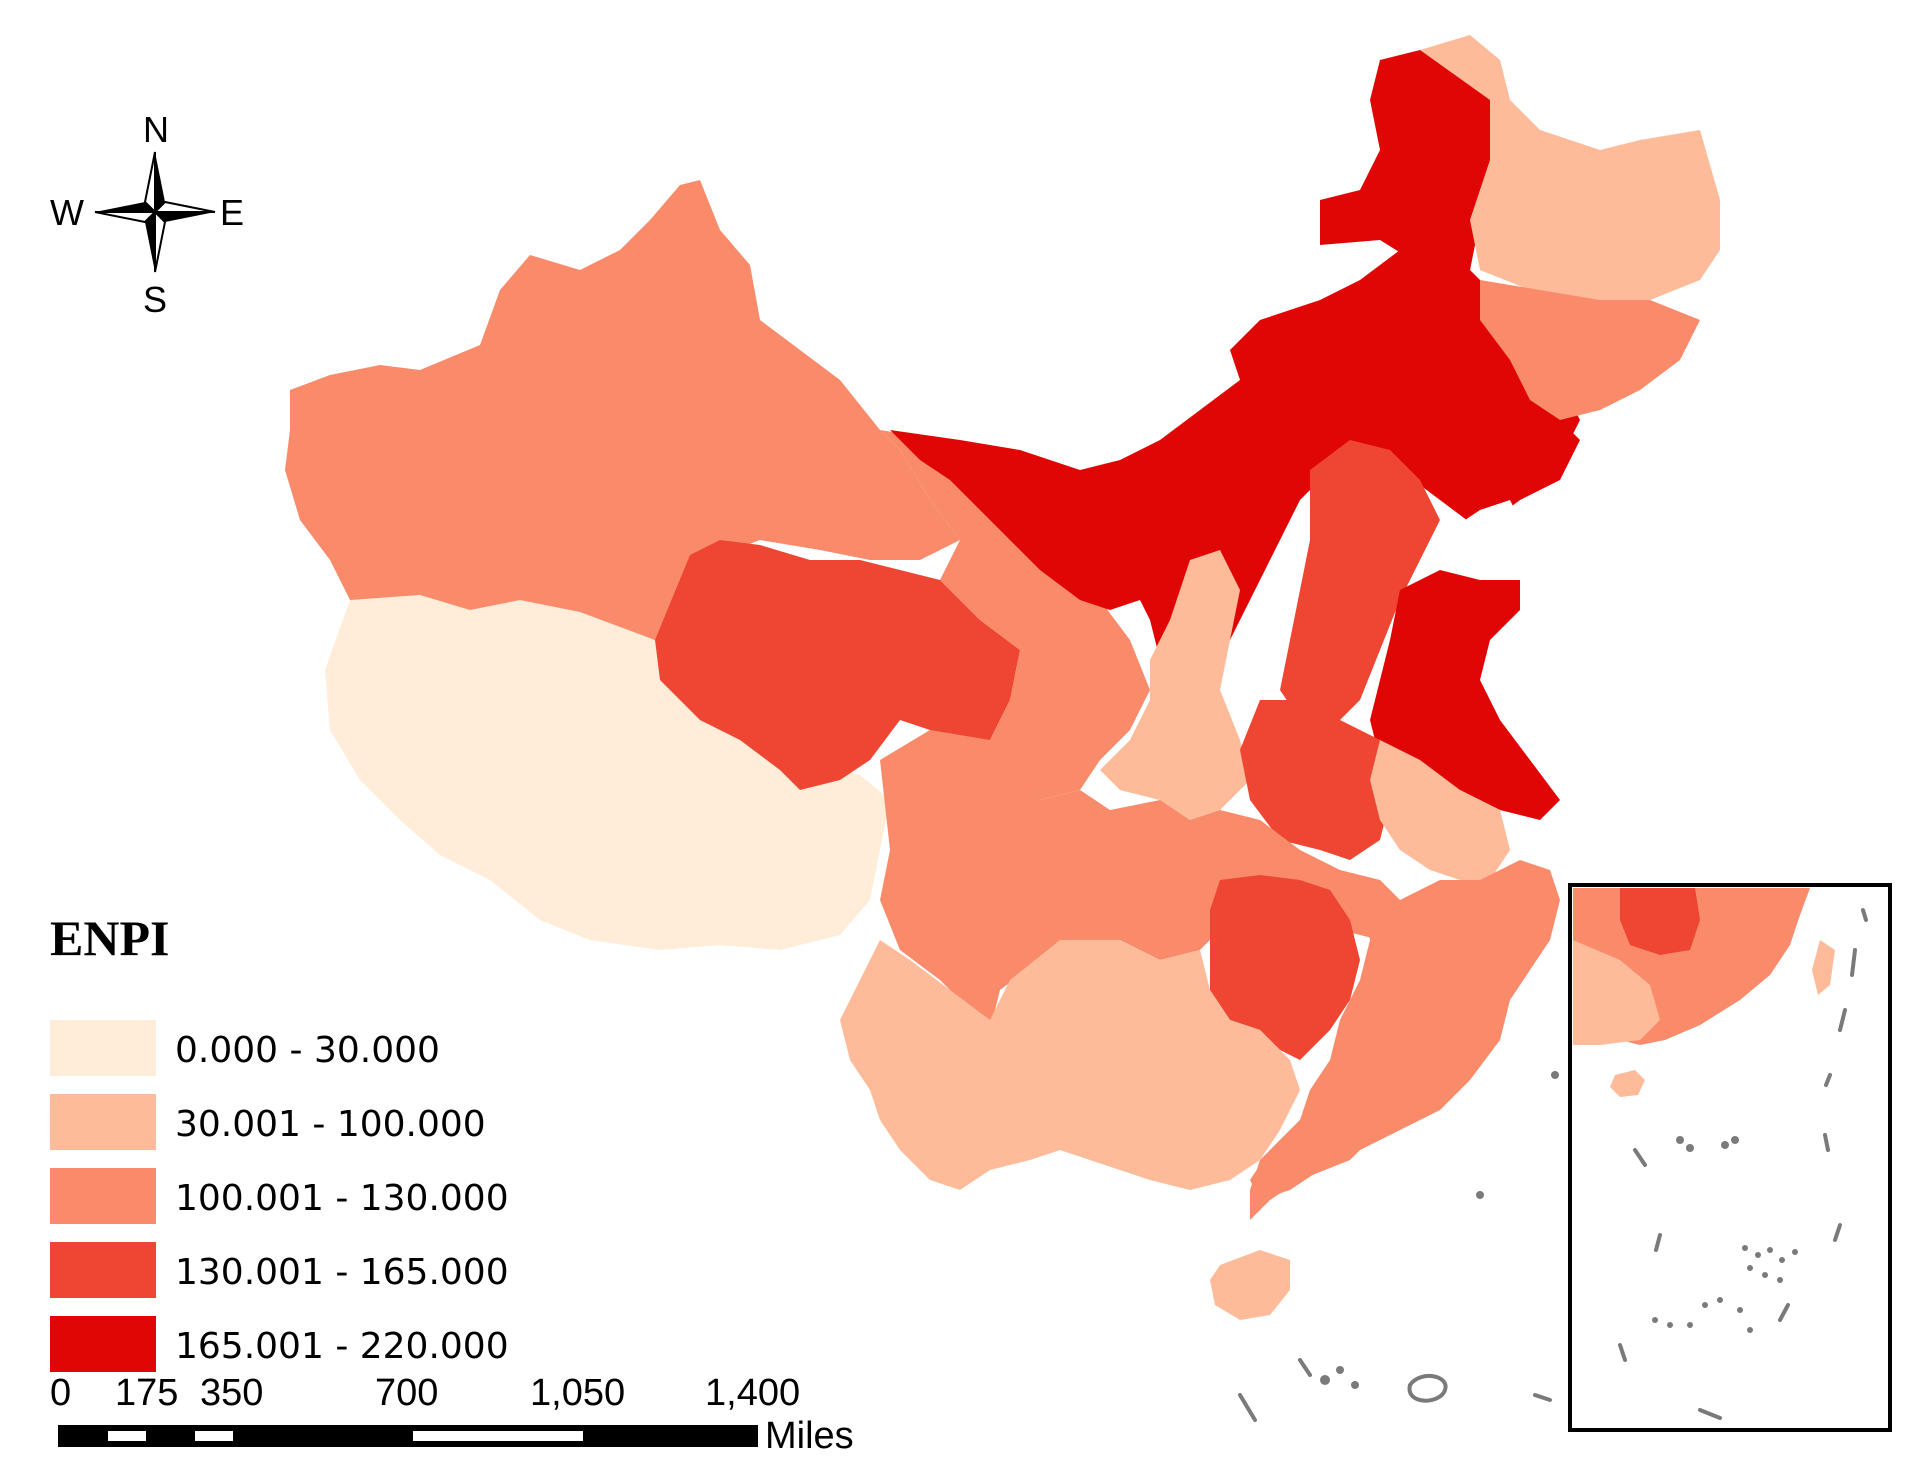  Describe the element at coordinates (146, 1393) in the screenshot. I see `scale-tick-label: 175` at that location.